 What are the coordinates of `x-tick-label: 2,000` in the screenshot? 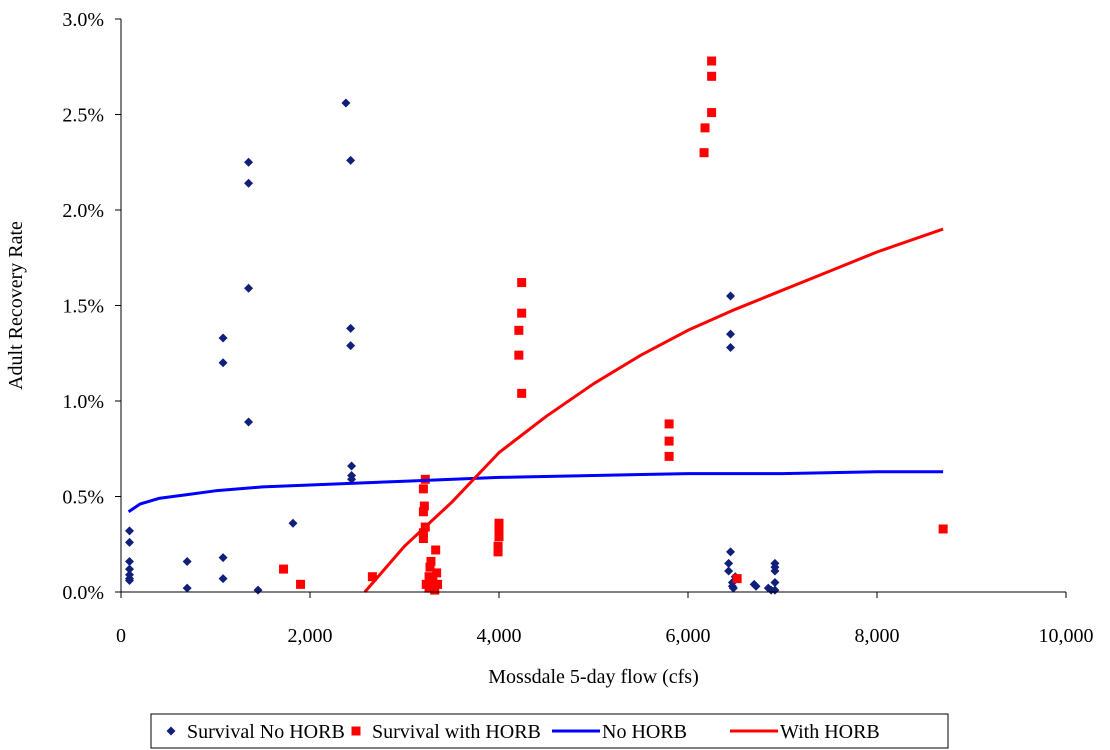 It's located at (310, 636).